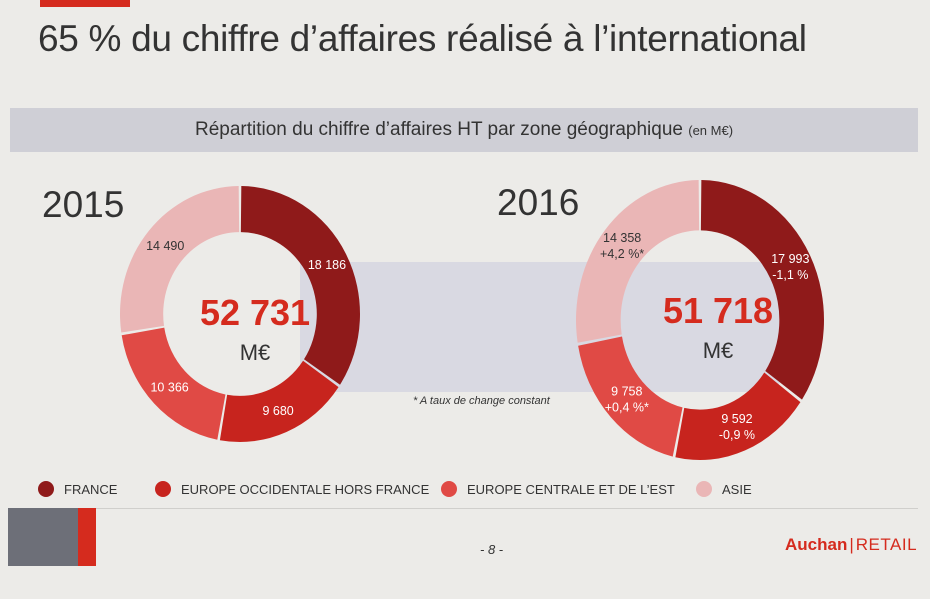 Image resolution: width=930 pixels, height=599 pixels. What do you see at coordinates (886, 544) in the screenshot?
I see `brand-sub: RETAIL` at bounding box center [886, 544].